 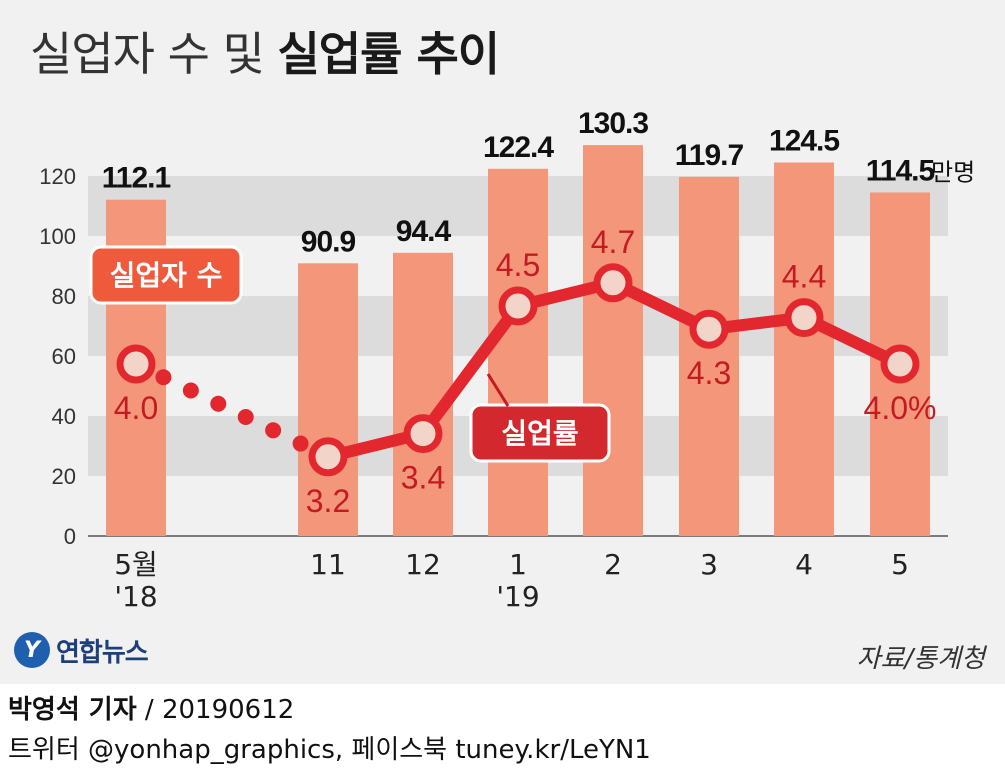 What do you see at coordinates (518, 564) in the screenshot?
I see `x-tick-label: 1` at bounding box center [518, 564].